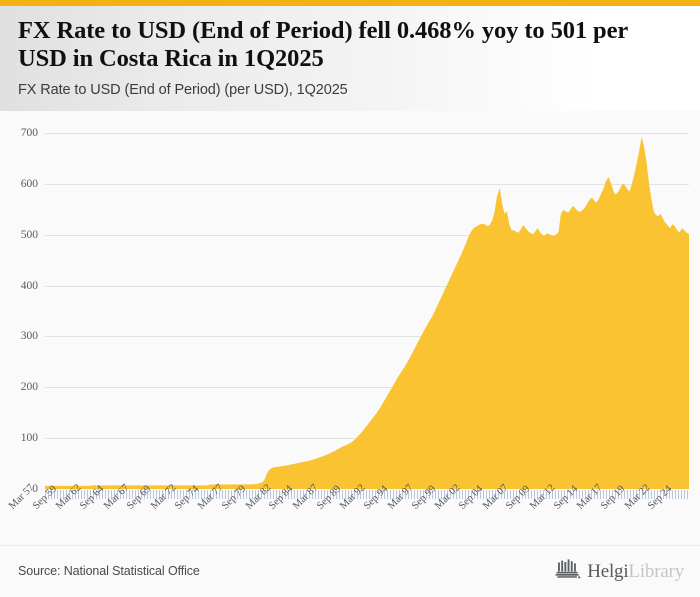 Image resolution: width=700 pixels, height=597 pixels. I want to click on x-axis-tick-band, so click(367, 494).